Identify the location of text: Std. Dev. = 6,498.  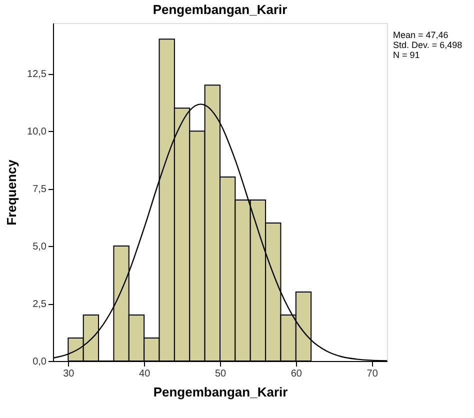
(427, 45).